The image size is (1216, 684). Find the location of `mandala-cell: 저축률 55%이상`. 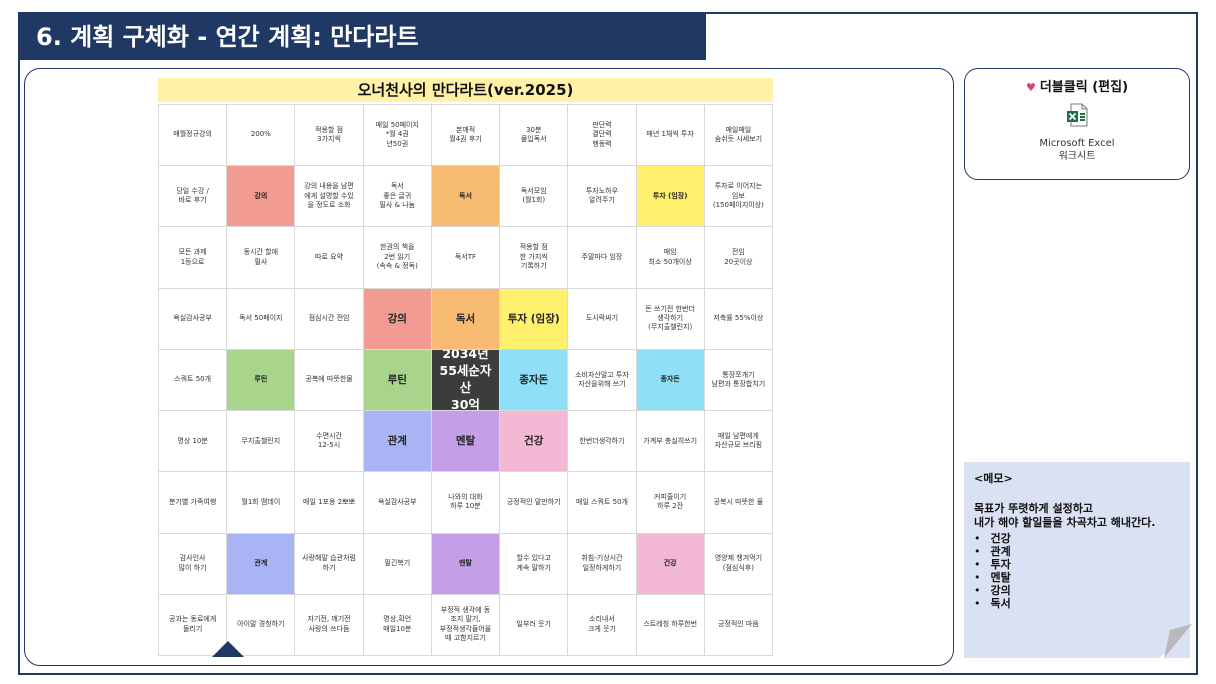

mandala-cell: 저축률 55%이상 is located at coordinates (738, 318).